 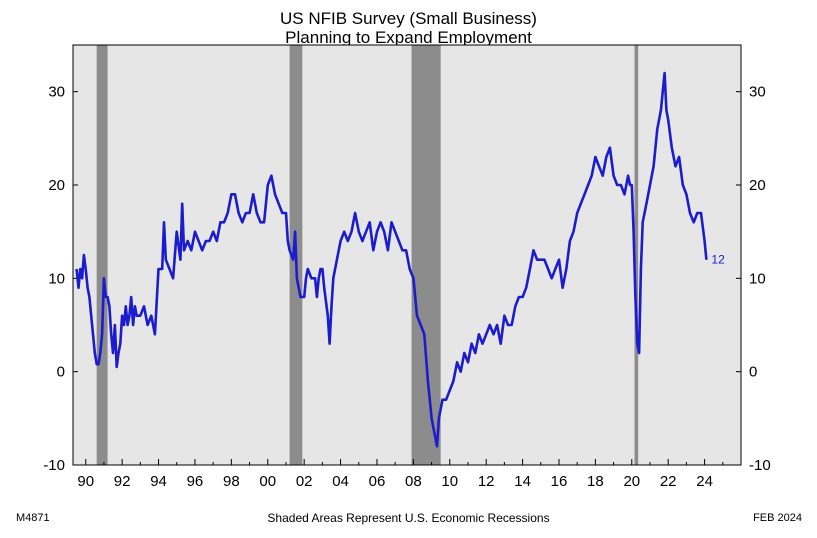 I want to click on y-tick-label-left: 30, so click(x=56, y=92).